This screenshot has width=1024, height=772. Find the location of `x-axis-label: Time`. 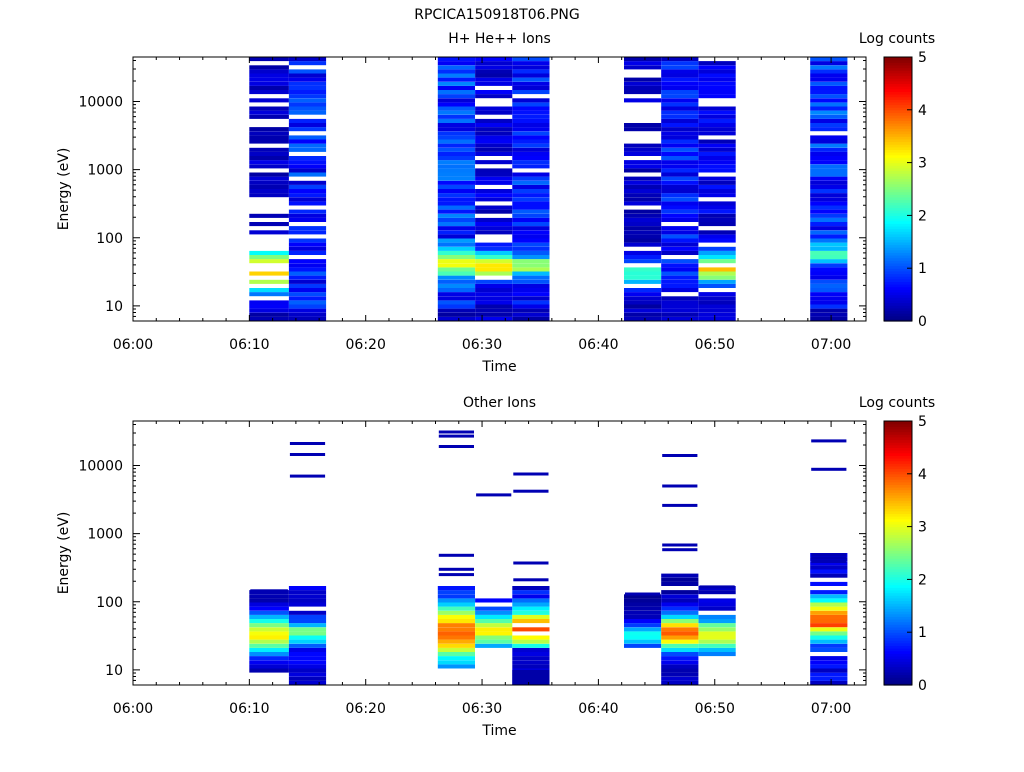

x-axis-label: Time is located at coordinates (498, 367).